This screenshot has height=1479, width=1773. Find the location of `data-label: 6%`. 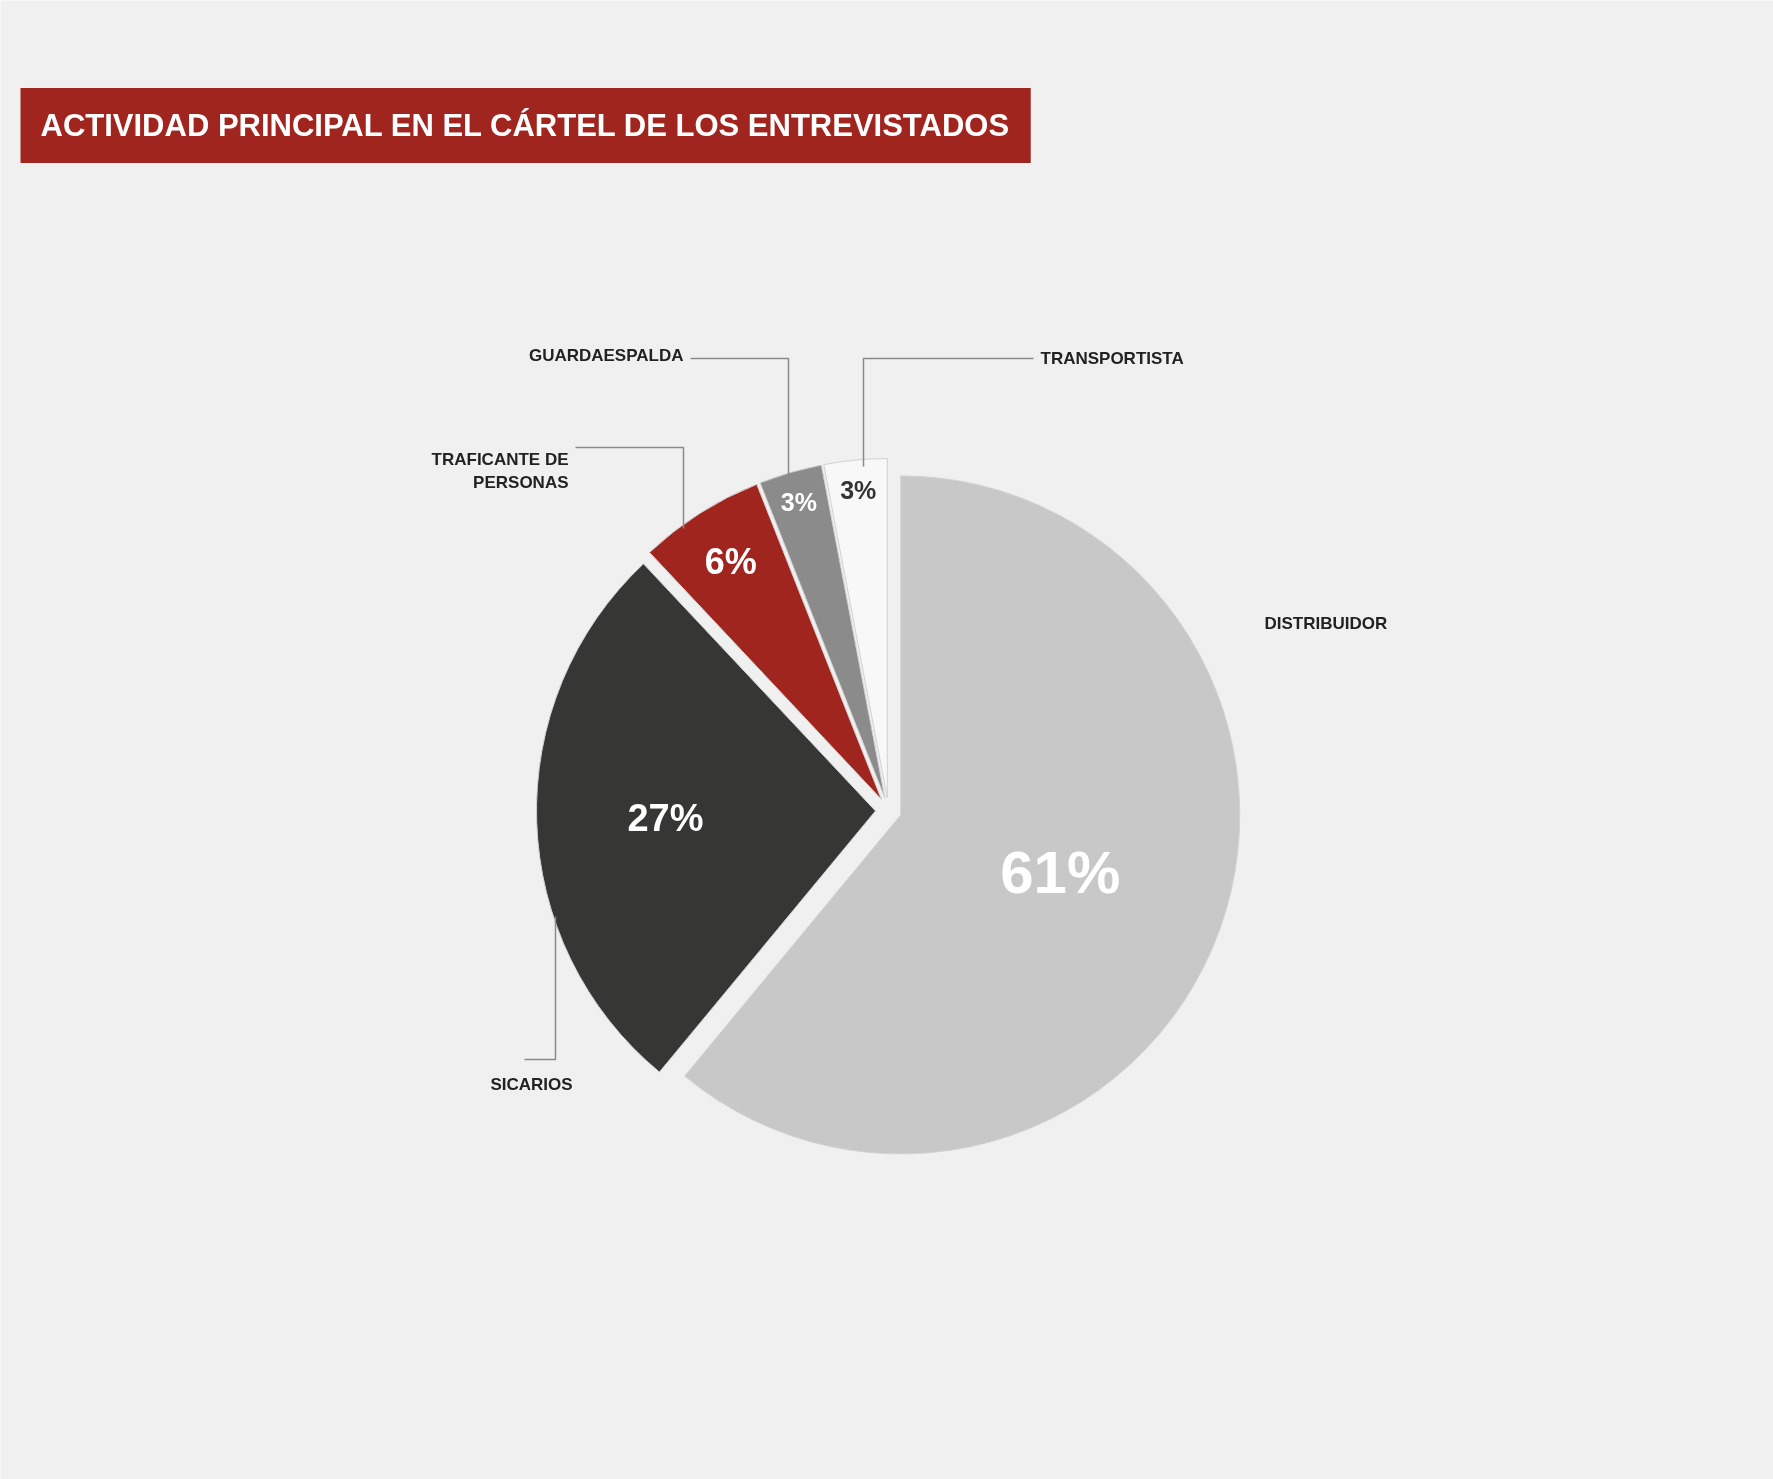

data-label: 6% is located at coordinates (730, 562).